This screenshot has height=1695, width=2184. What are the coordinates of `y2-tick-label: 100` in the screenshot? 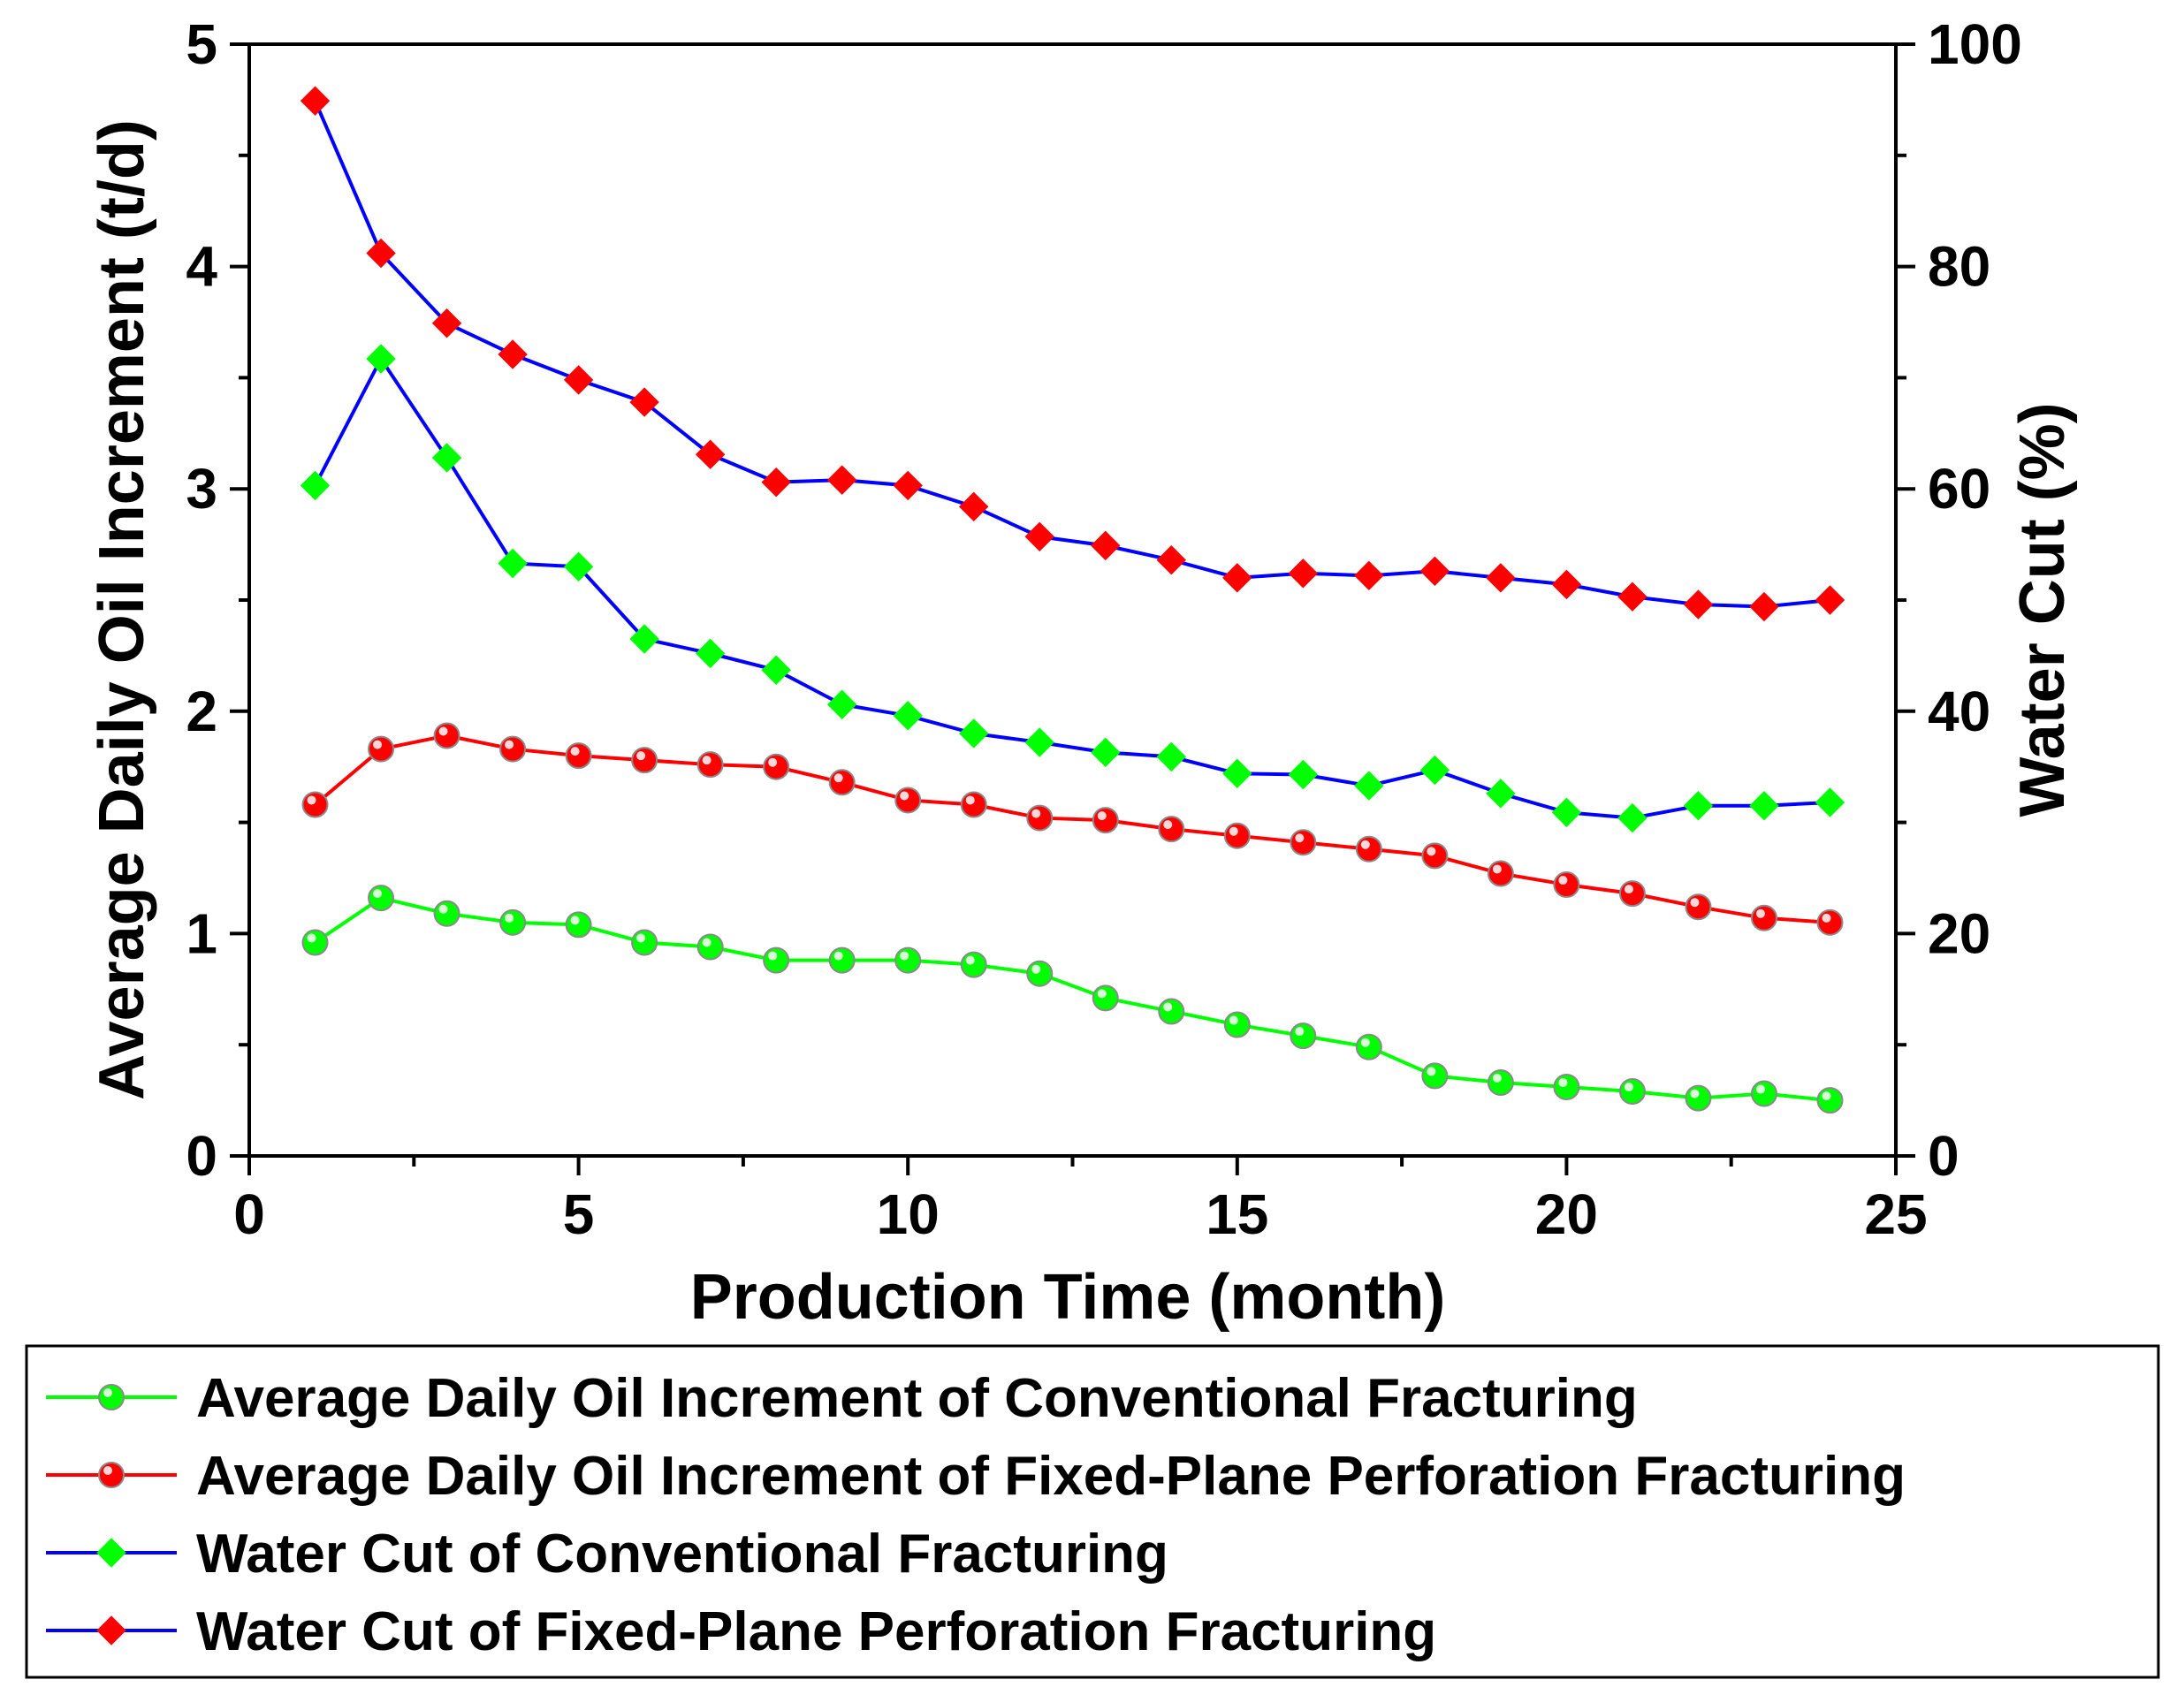 It's located at (1975, 44).